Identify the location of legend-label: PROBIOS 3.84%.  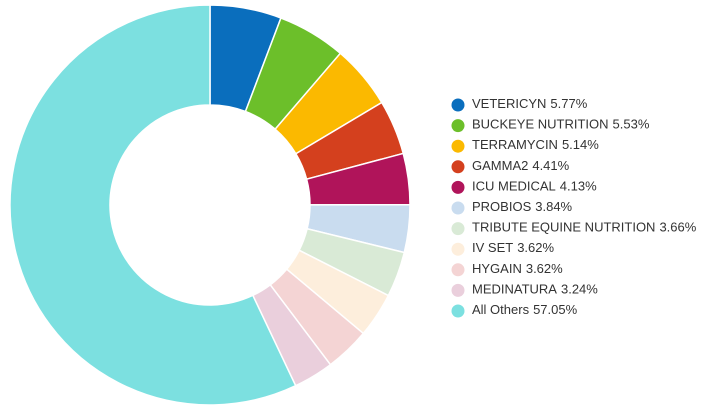
(522, 206).